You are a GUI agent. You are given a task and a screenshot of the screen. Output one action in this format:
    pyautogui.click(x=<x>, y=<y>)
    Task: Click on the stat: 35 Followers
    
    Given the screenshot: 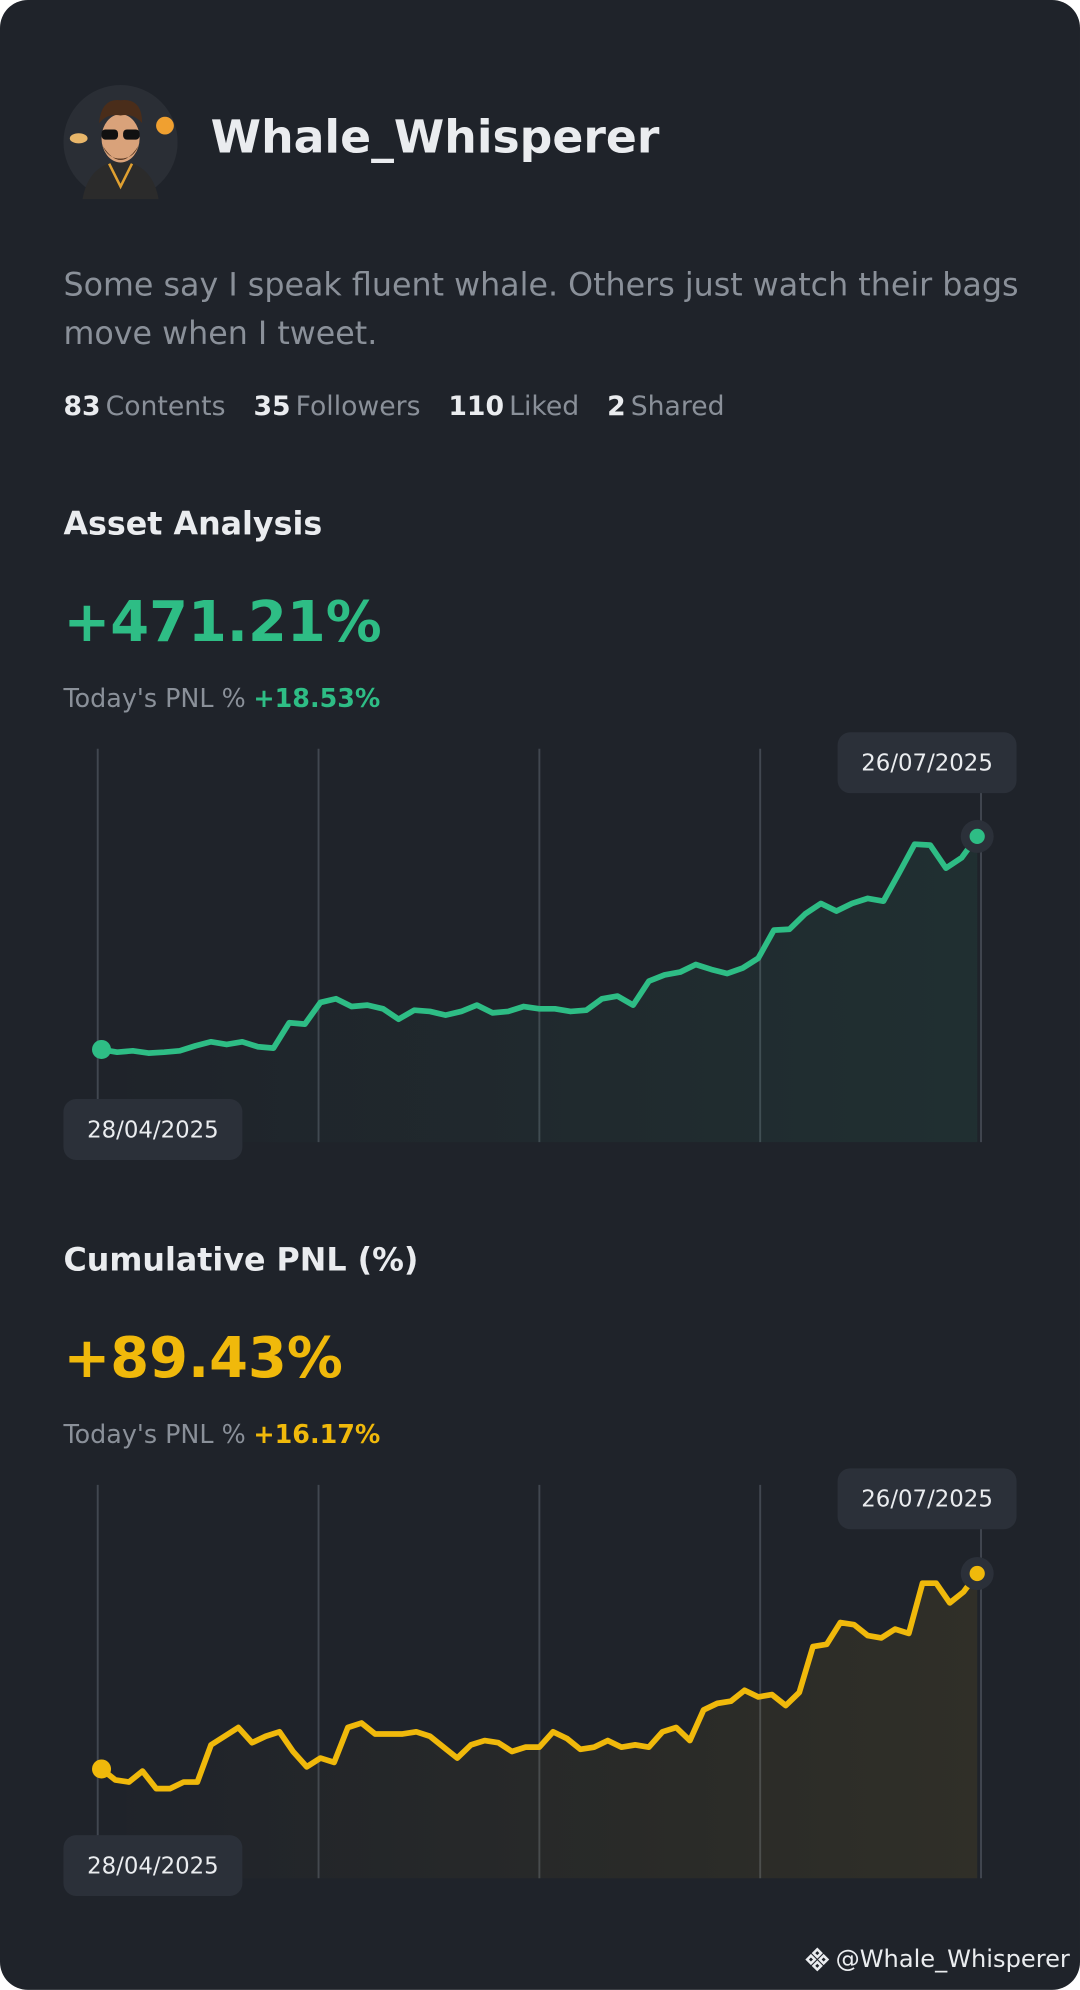 What is the action you would take?
    pyautogui.click(x=336, y=406)
    